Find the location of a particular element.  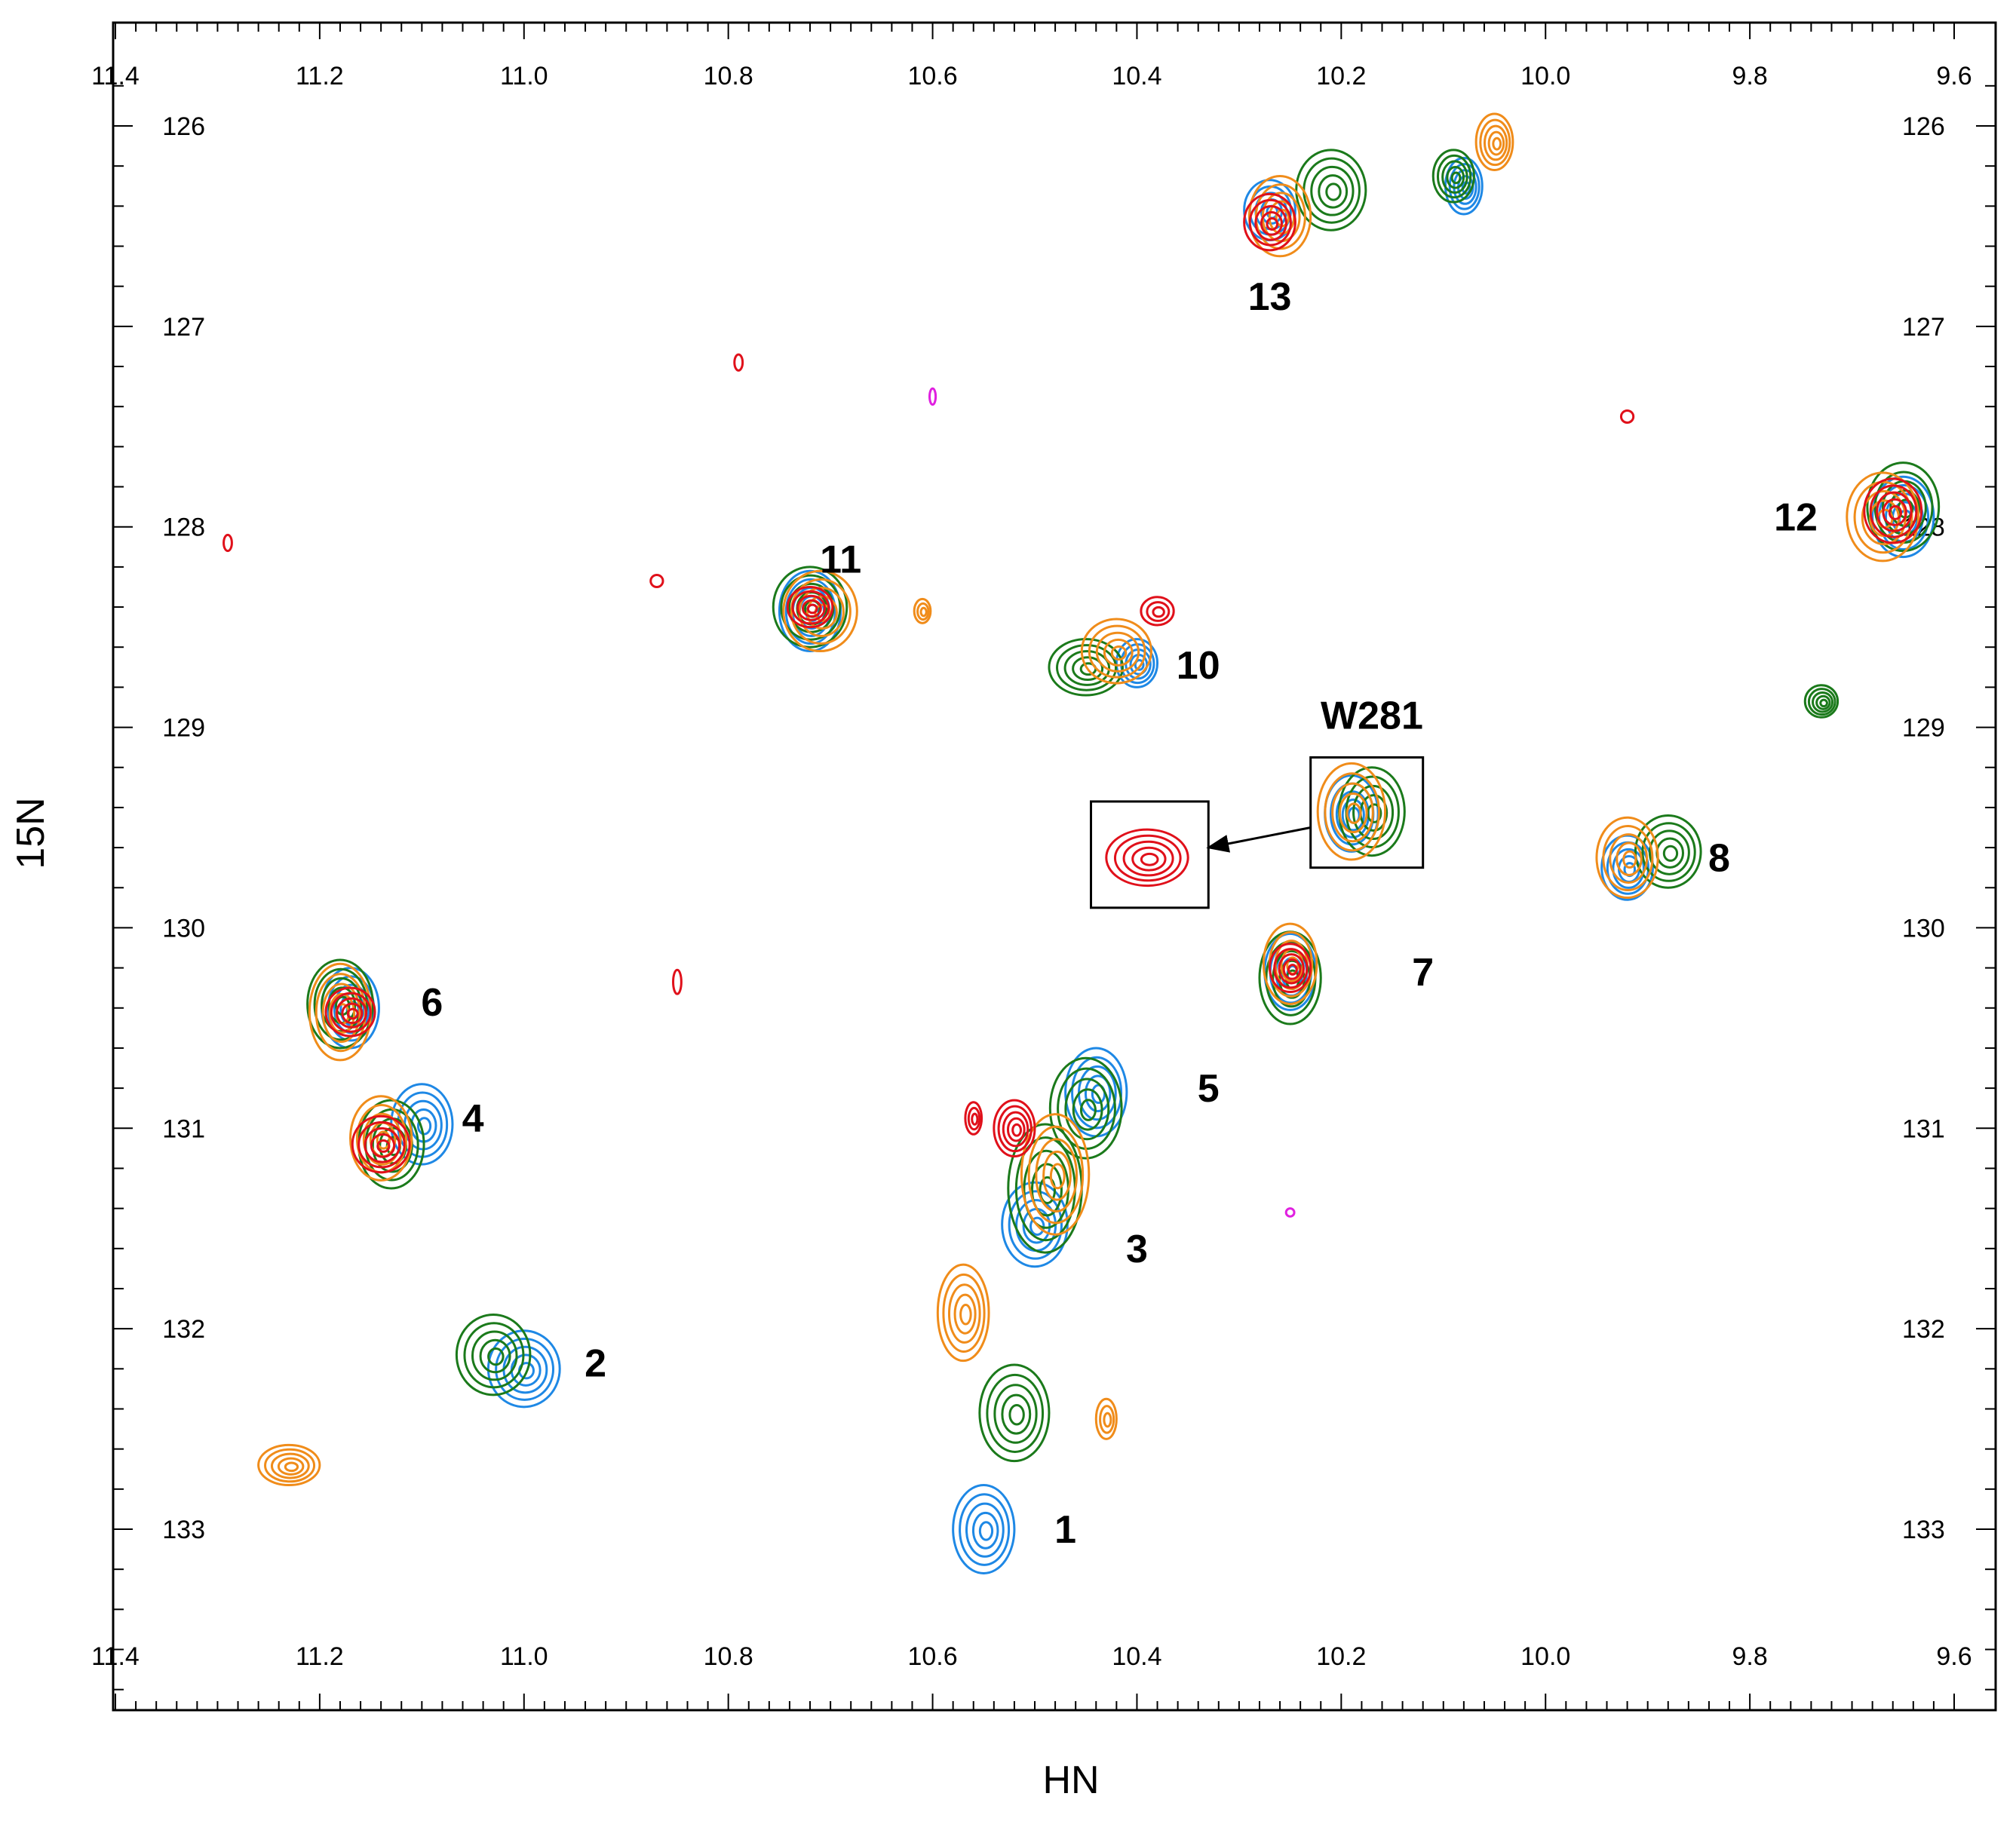

magenta-contour-ring is located at coordinates (933, 396).